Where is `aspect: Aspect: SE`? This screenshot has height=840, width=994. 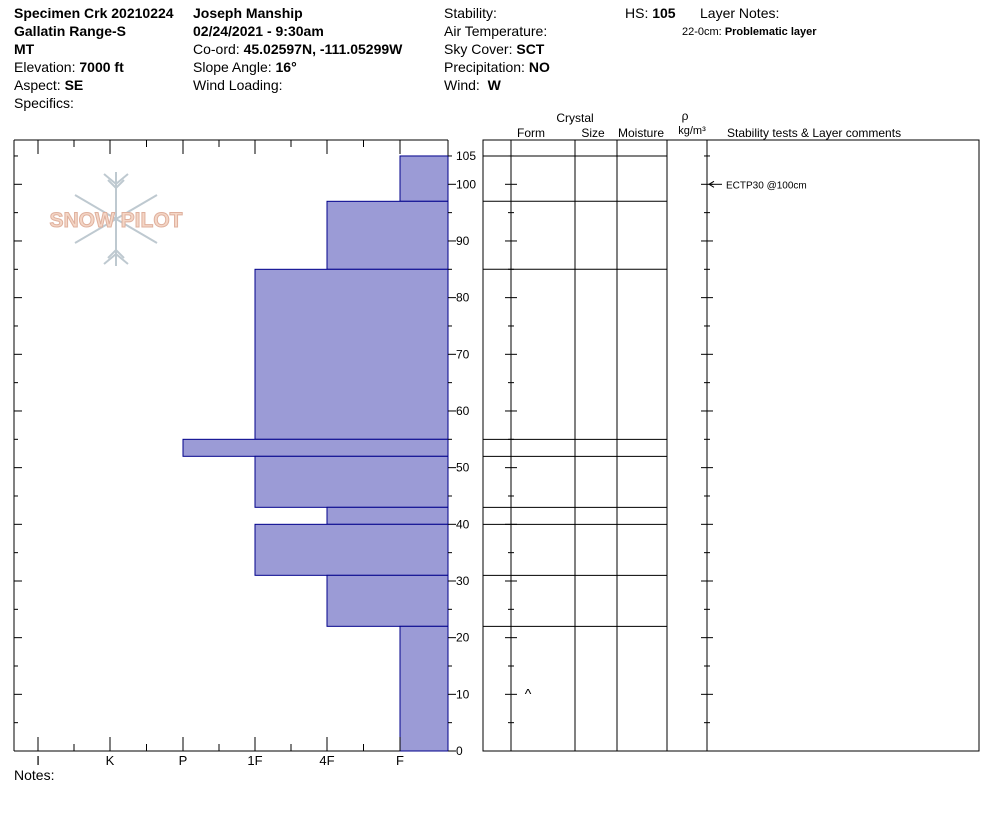 aspect: Aspect: SE is located at coordinates (48, 85).